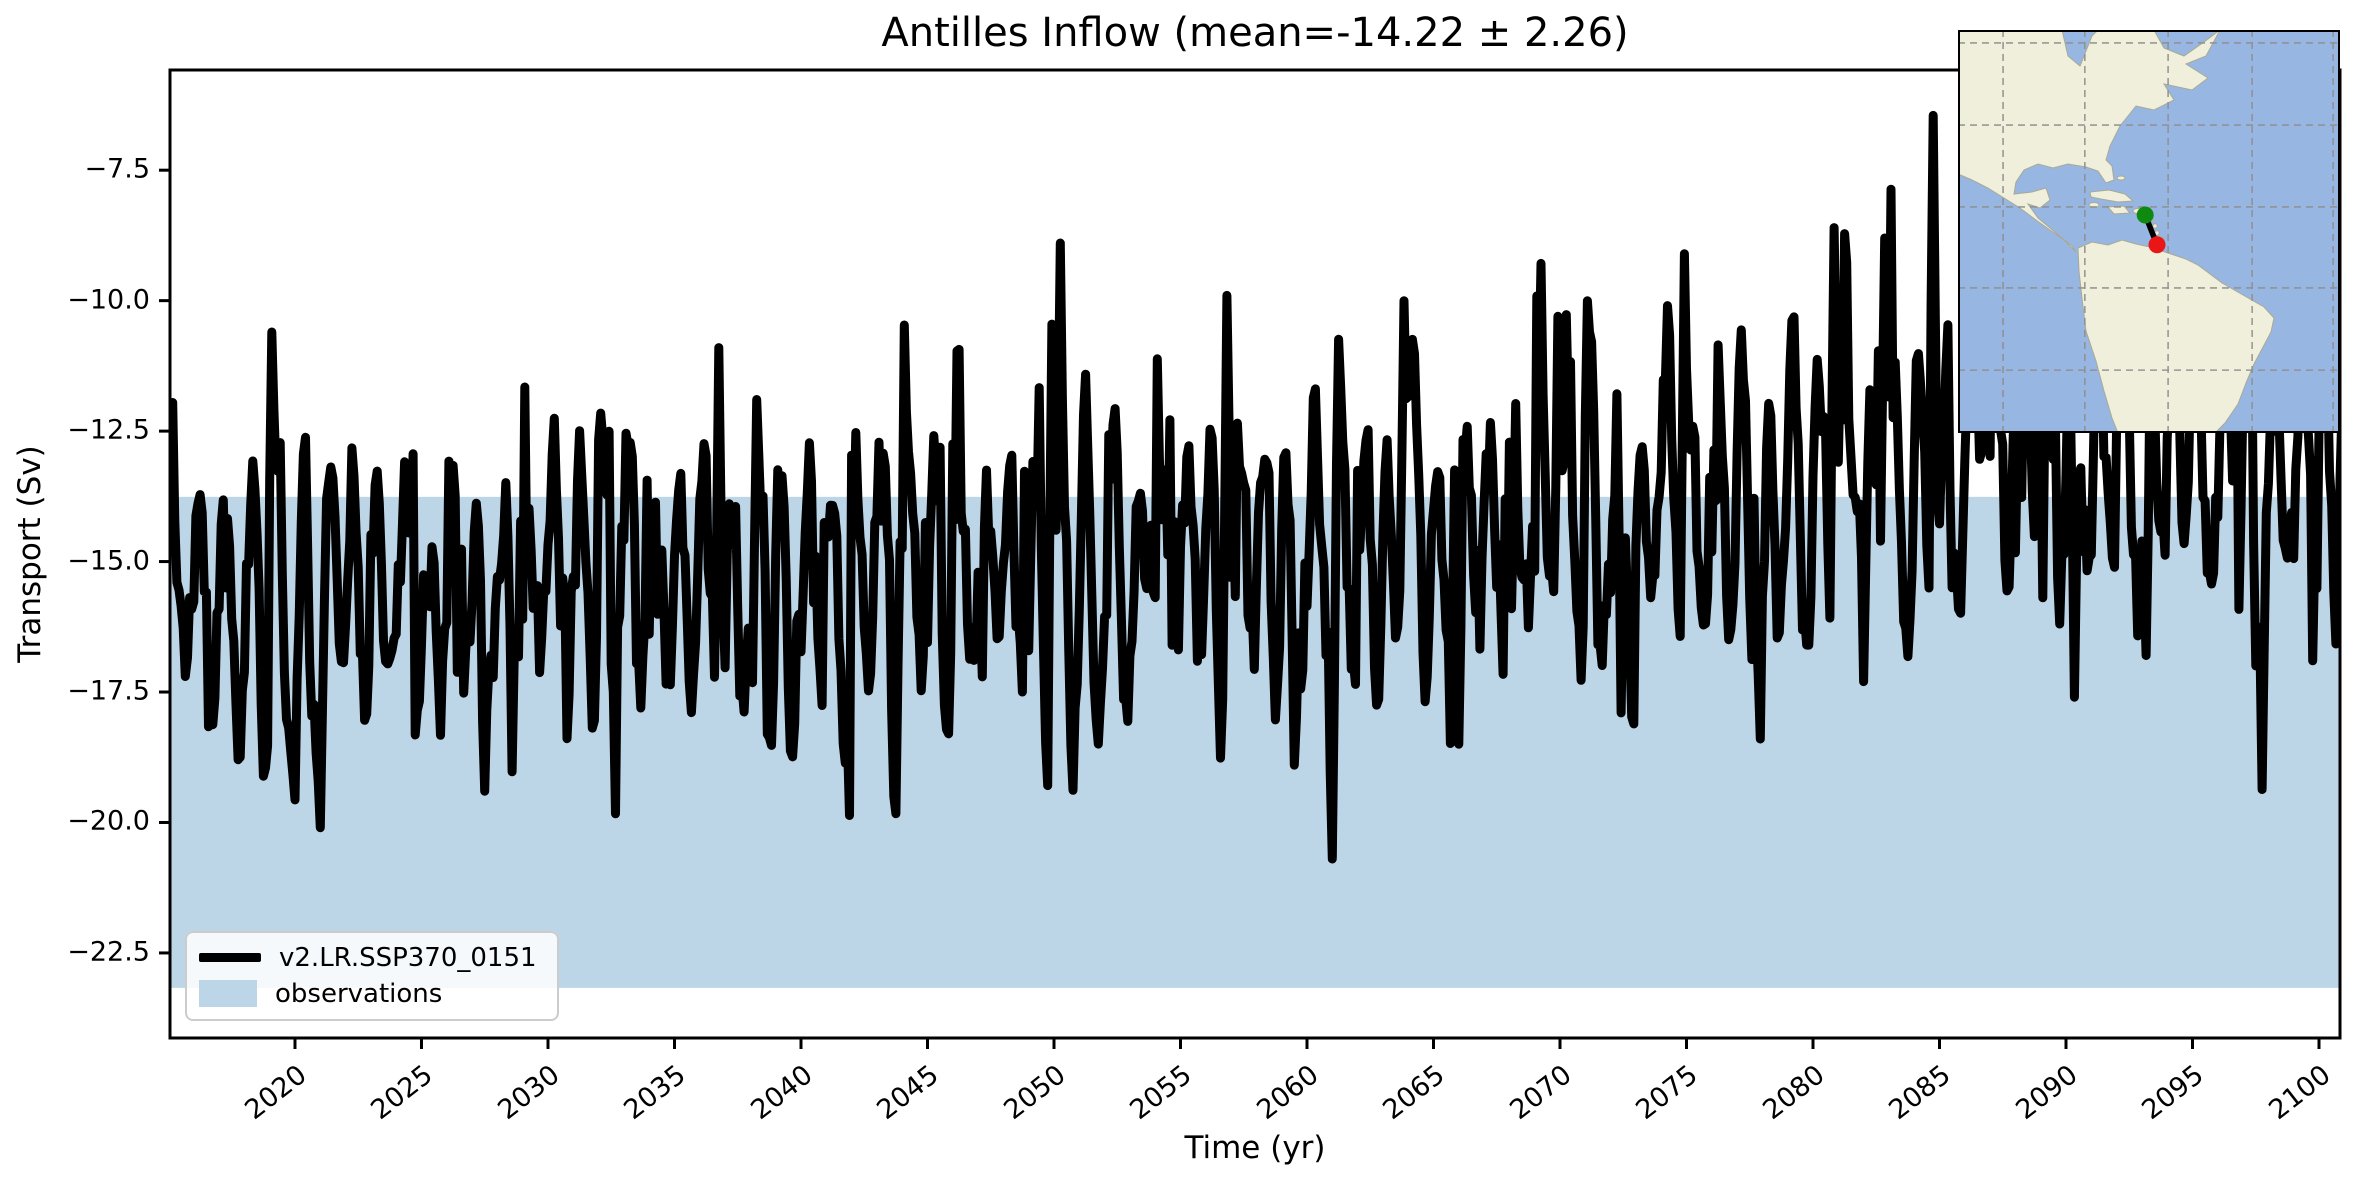  What do you see at coordinates (2157, 245) in the screenshot?
I see `section-endpoint-south-marker` at bounding box center [2157, 245].